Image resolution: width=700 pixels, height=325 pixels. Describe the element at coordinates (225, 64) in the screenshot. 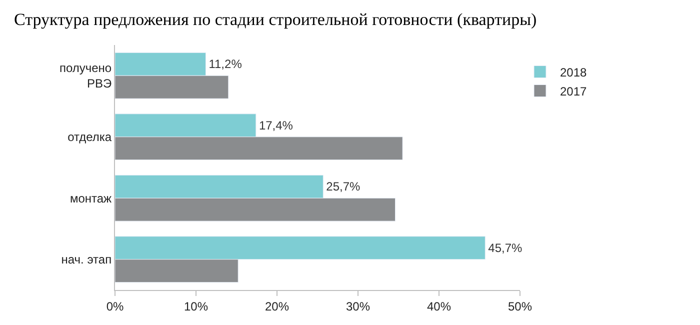

I see `data-label: 11,2%` at that location.